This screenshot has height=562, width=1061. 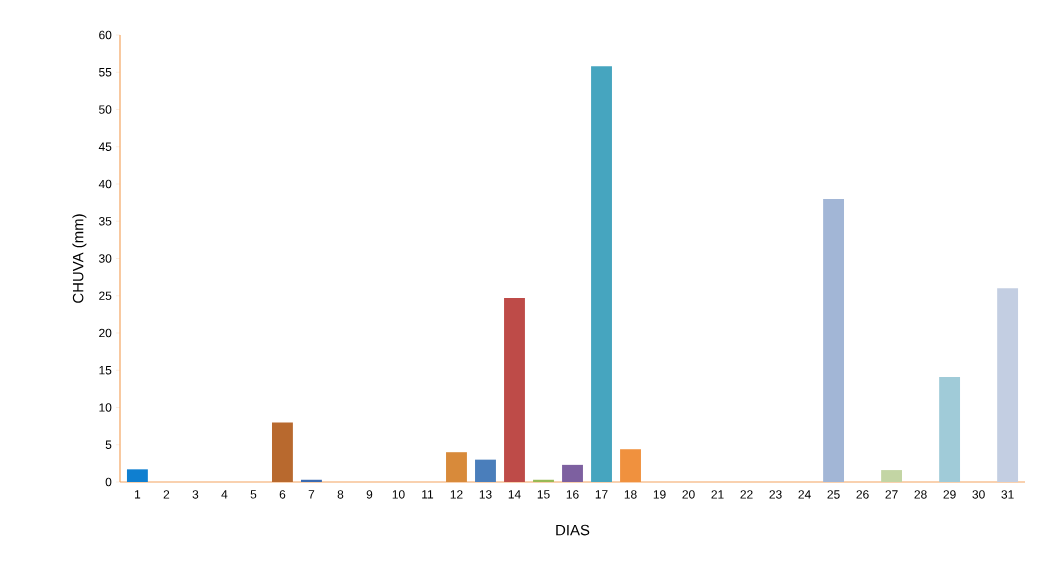 What do you see at coordinates (105, 295) in the screenshot?
I see `y-tick-label: 25` at bounding box center [105, 295].